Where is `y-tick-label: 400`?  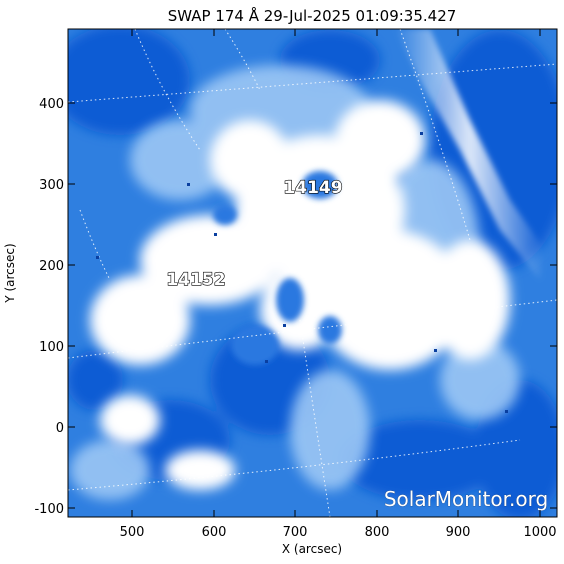
y-tick-label: 400 is located at coordinates (51, 104).